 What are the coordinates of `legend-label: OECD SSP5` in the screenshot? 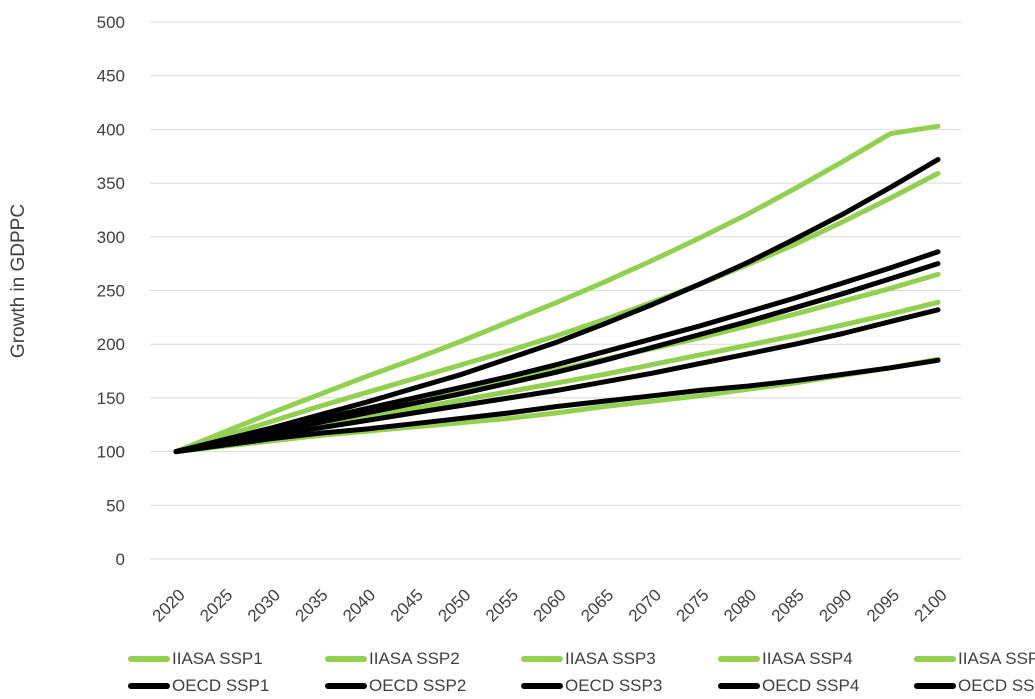 It's located at (996, 685).